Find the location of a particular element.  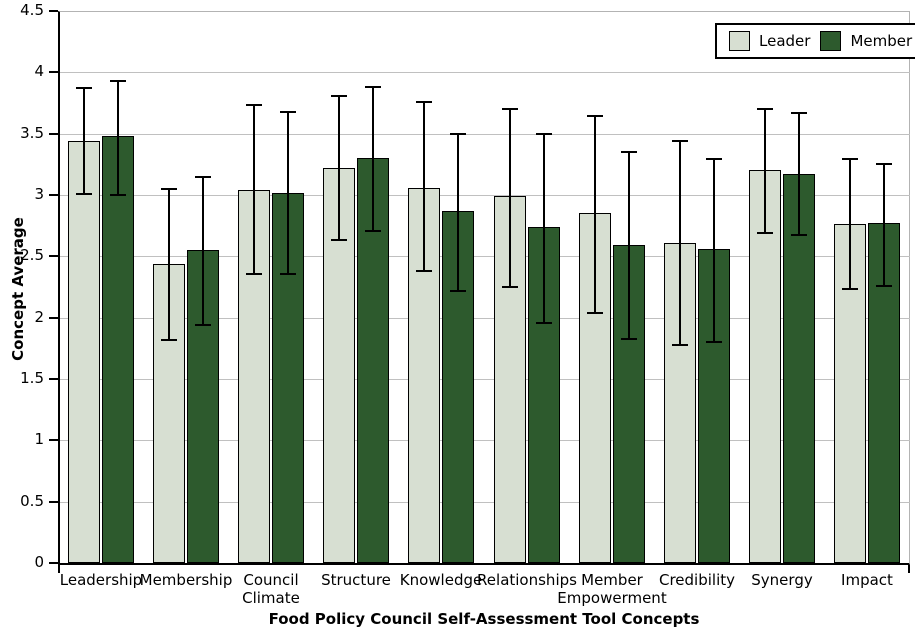

legend-label-member: Member is located at coordinates (881, 41).